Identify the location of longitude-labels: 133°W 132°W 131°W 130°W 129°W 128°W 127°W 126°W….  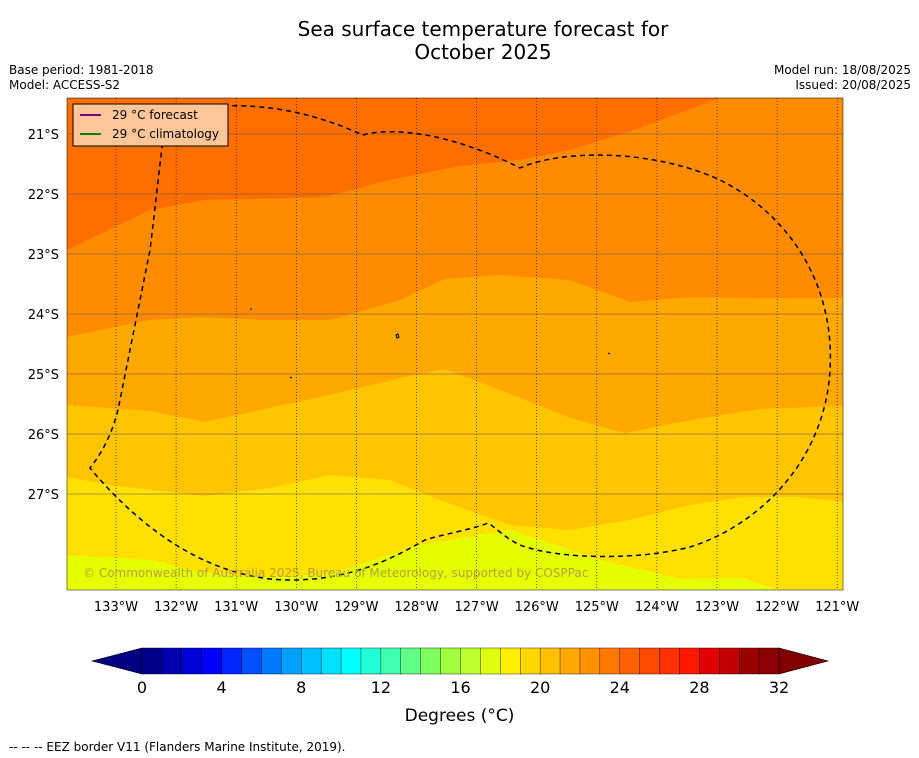
(477, 607).